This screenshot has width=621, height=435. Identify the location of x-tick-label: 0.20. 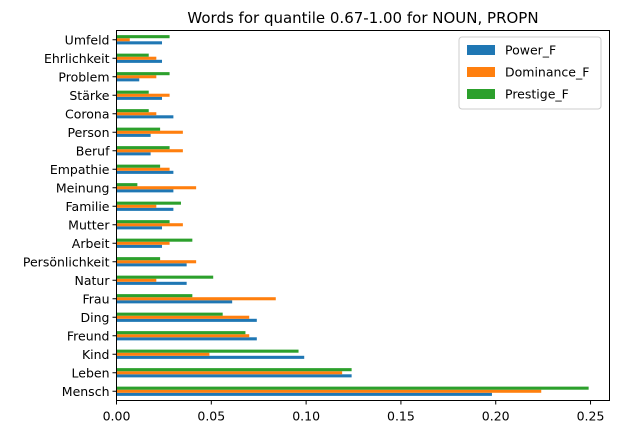
(496, 416).